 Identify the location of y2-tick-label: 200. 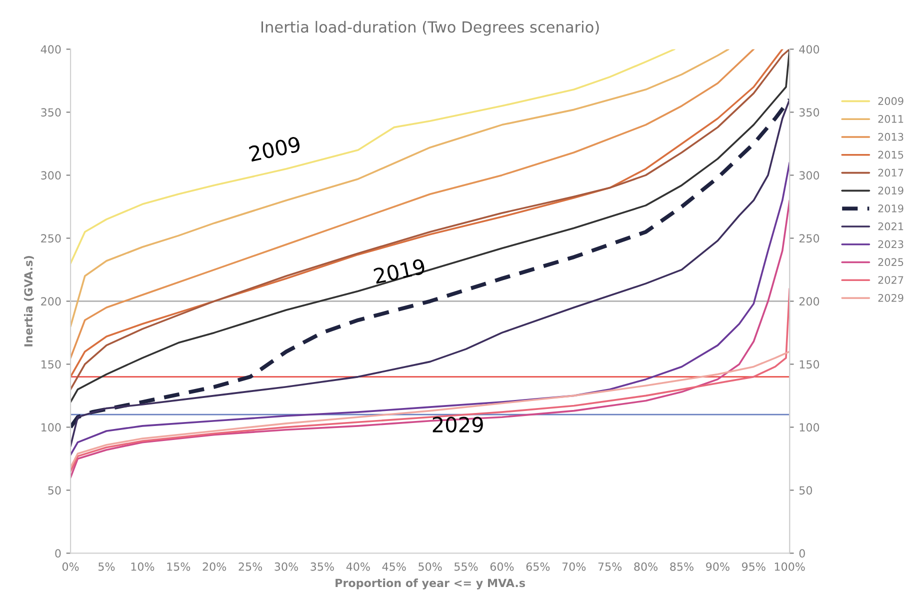
(809, 301).